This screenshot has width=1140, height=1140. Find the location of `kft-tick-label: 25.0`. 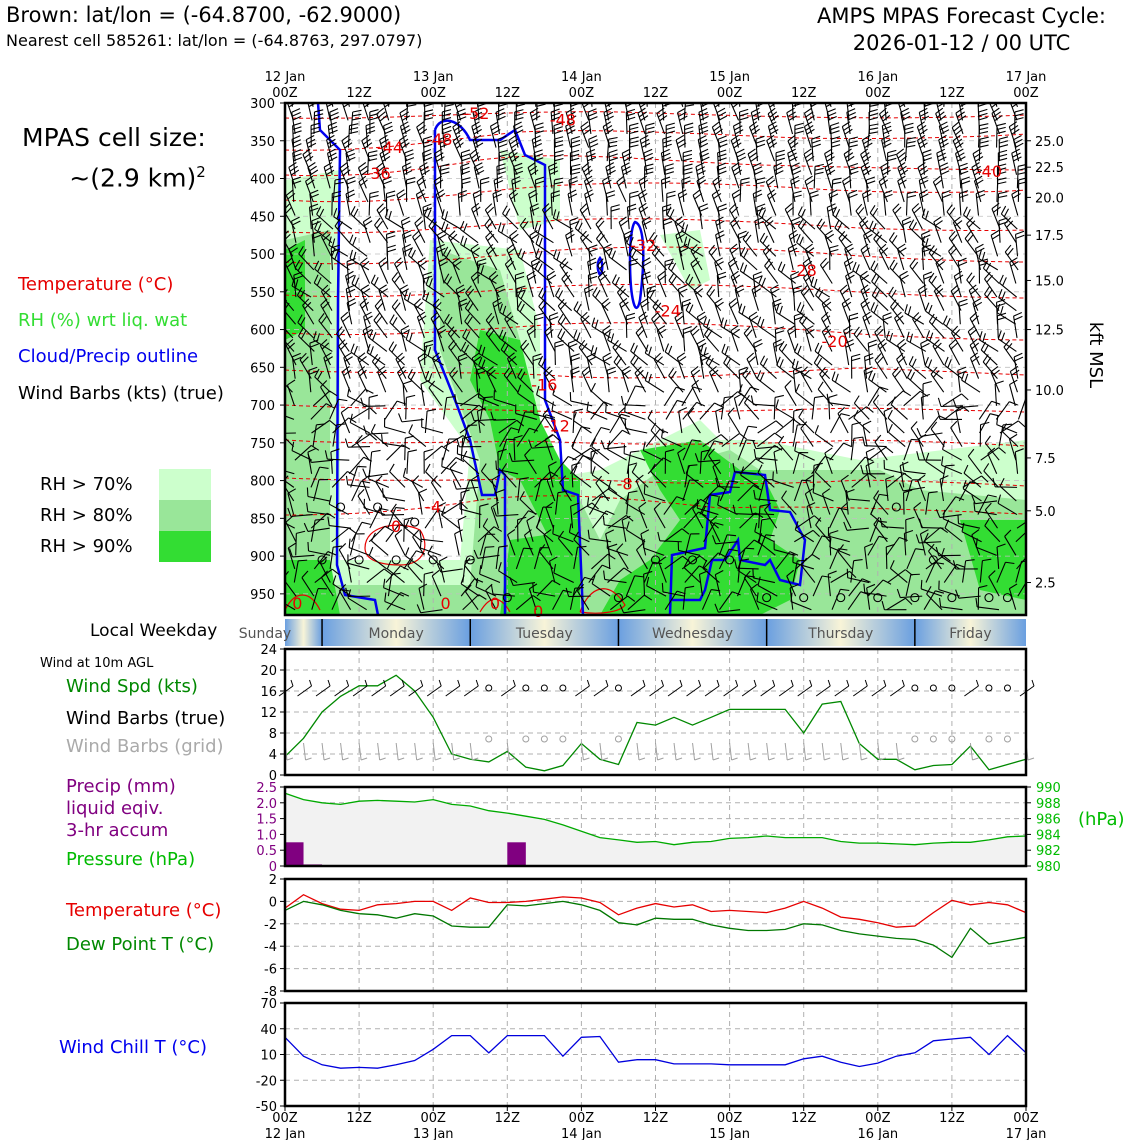

kft-tick-label: 25.0 is located at coordinates (1049, 142).